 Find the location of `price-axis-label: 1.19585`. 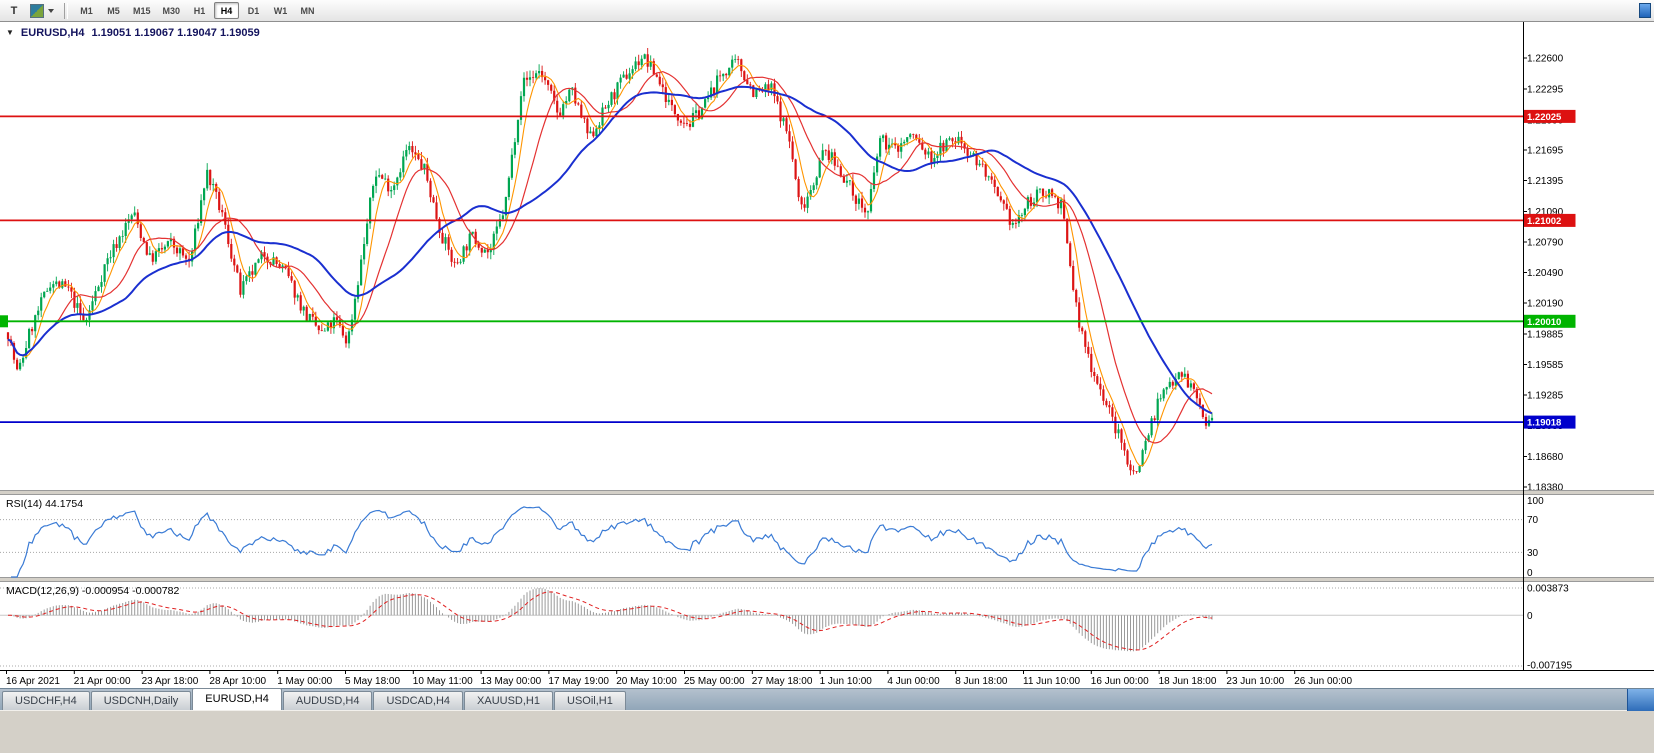

price-axis-label: 1.19585 is located at coordinates (1545, 365).